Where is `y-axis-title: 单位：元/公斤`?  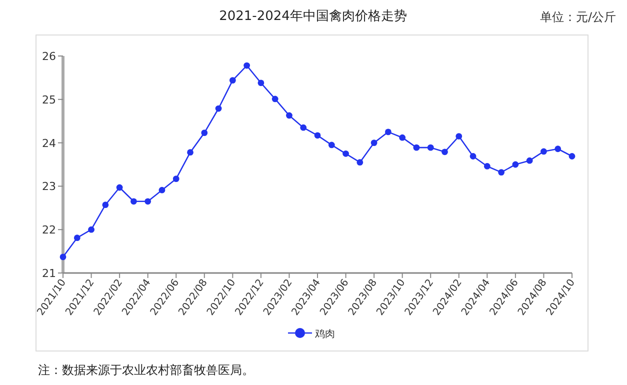 y-axis-title: 单位：元/公斤 is located at coordinates (578, 17).